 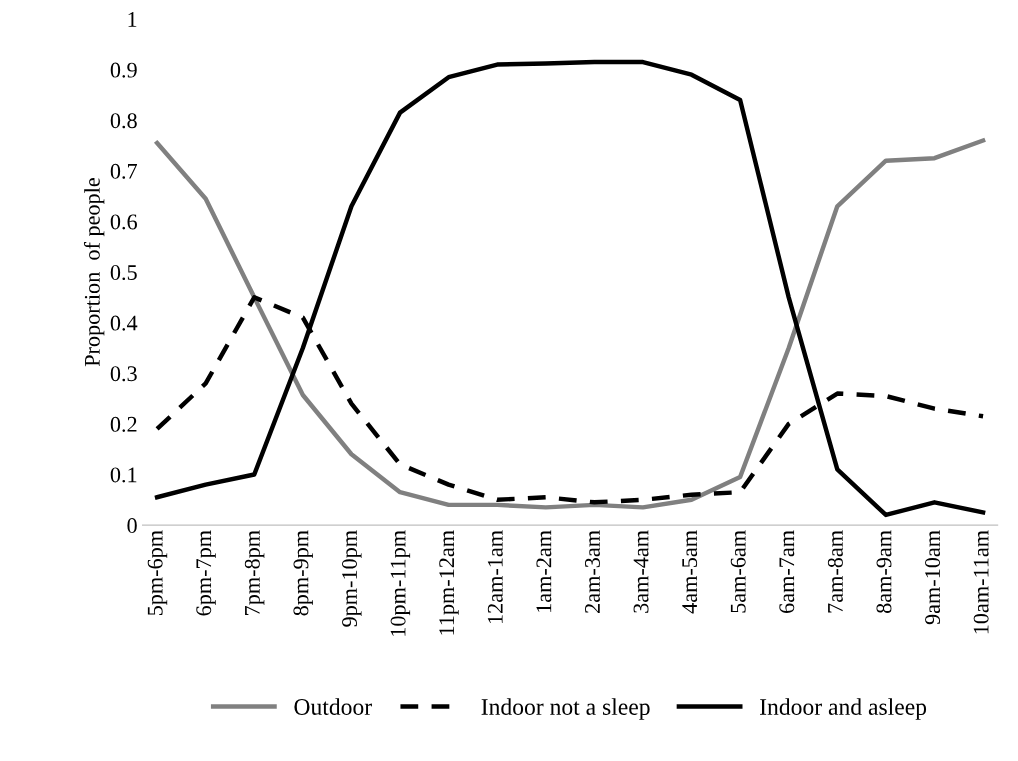 I want to click on x-tick-label: 9am-10am, so click(x=933, y=577).